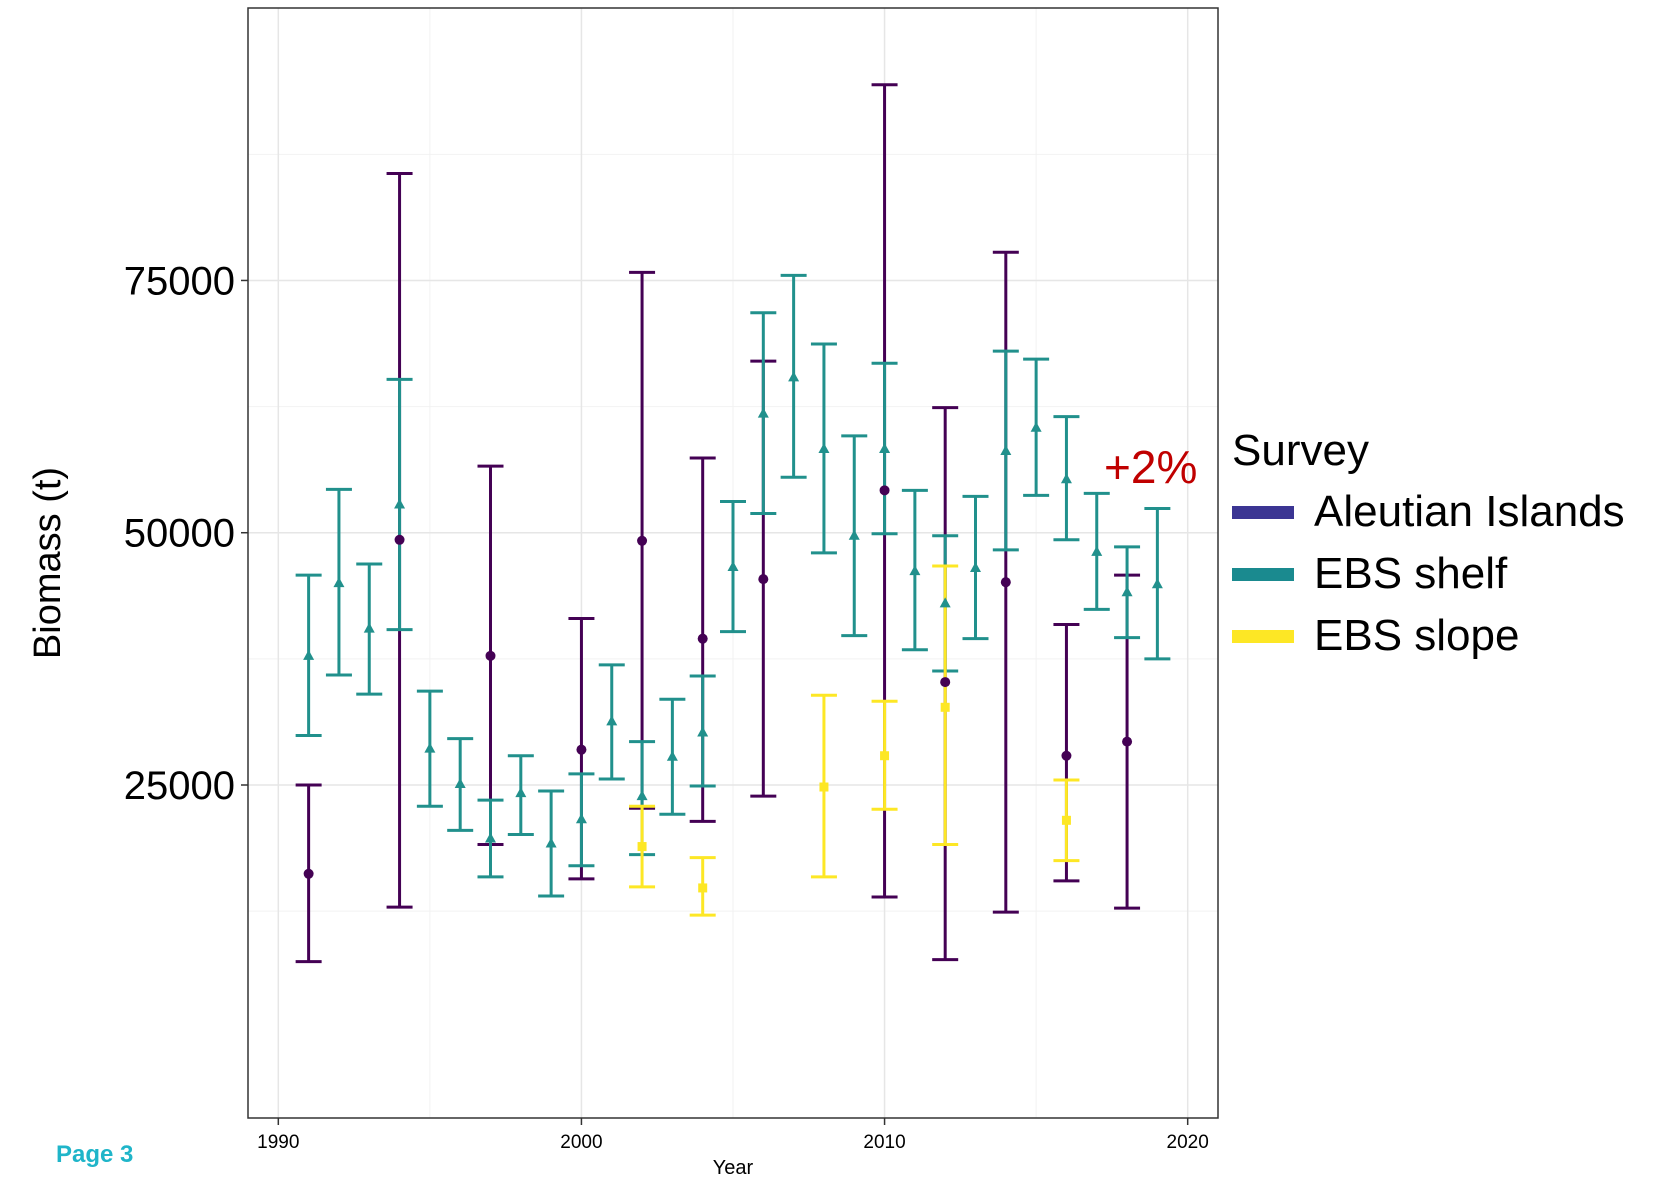 Image resolution: width=1661 pixels, height=1177 pixels. I want to click on legend-swatch-ebs-slope, so click(1263, 636).